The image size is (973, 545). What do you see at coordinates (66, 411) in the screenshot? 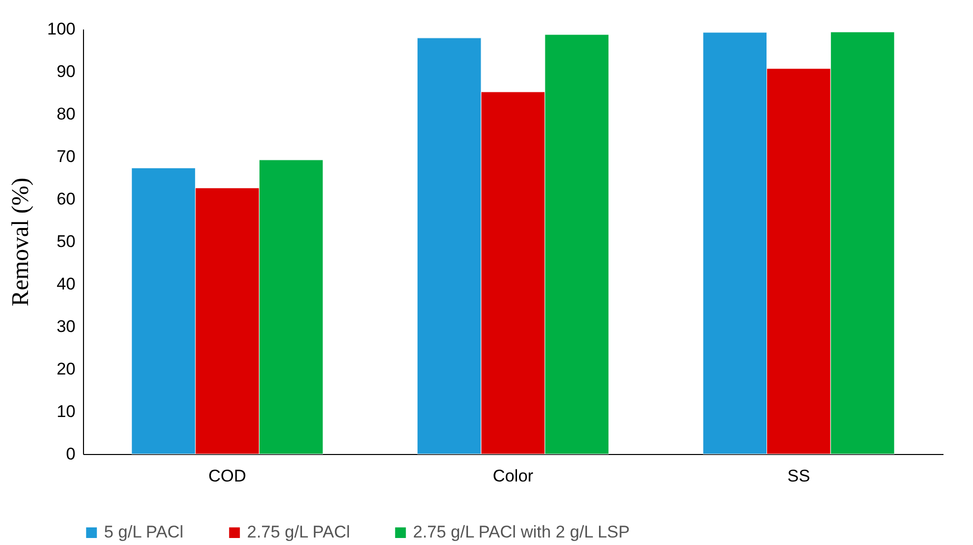
I see `y-tick-label: 10` at bounding box center [66, 411].